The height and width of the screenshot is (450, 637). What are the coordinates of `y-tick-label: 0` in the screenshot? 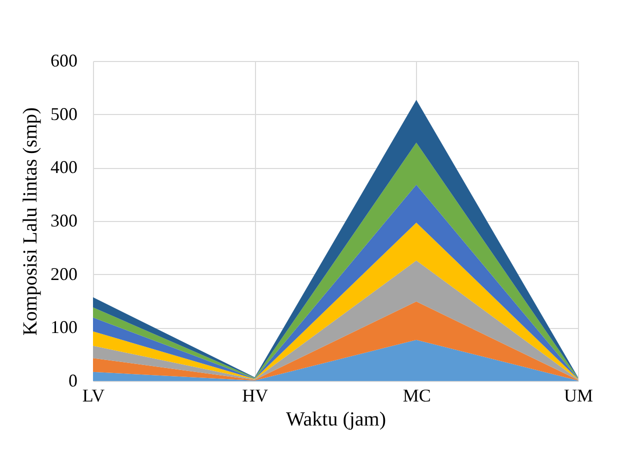 It's located at (73, 380).